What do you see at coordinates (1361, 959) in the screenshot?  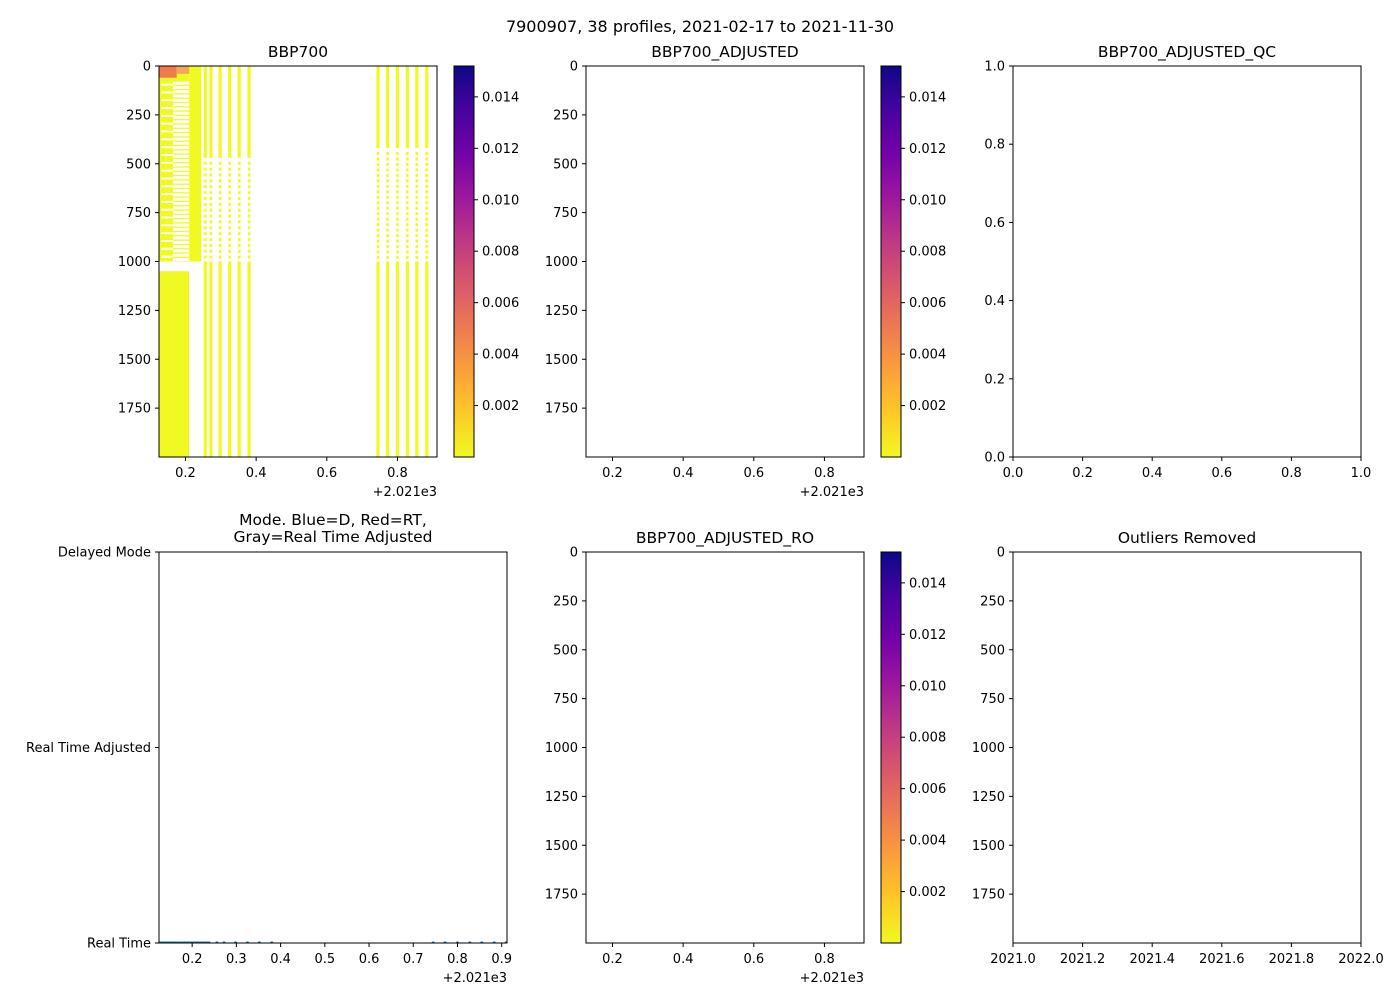 I see `x-tick-label: 2022.0` at bounding box center [1361, 959].